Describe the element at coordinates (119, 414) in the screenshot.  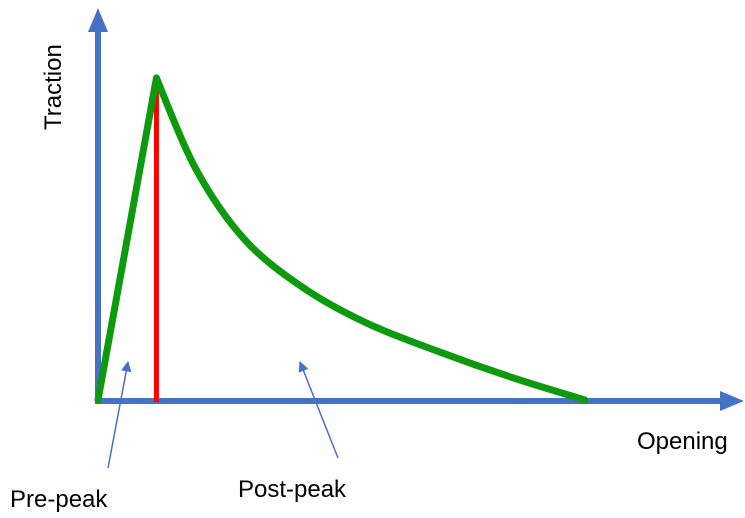
I see `pre-peak-annotation-arrow` at that location.